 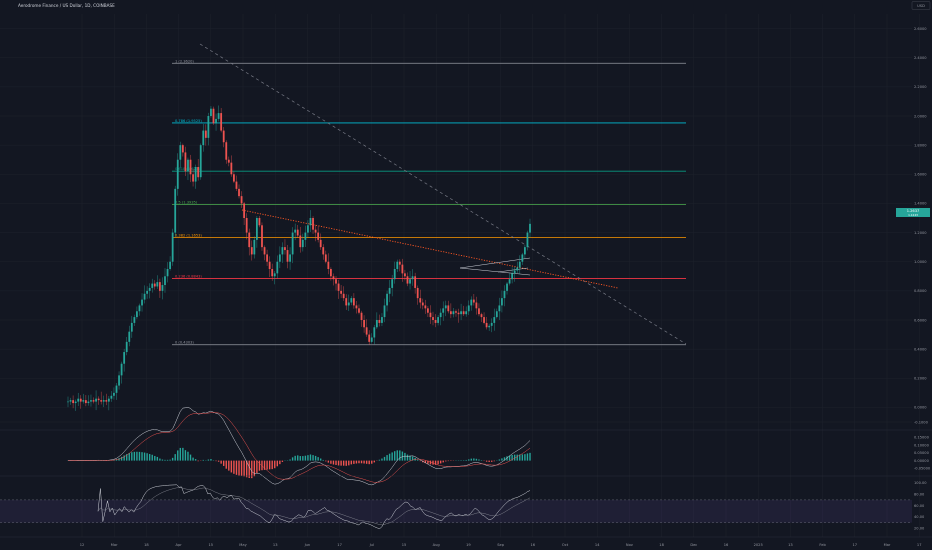 What do you see at coordinates (314, 507) in the screenshot?
I see `rsi-line` at bounding box center [314, 507].